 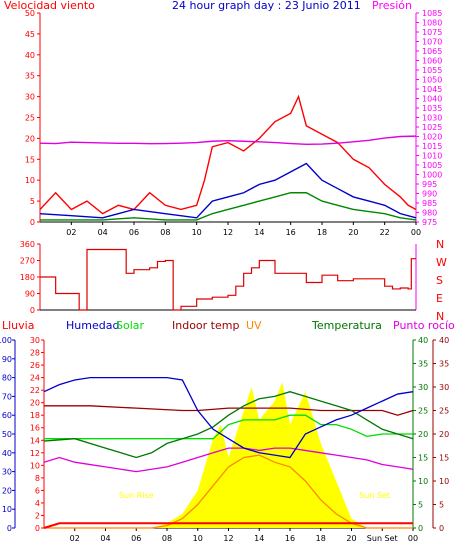 What do you see at coordinates (254, 325) in the screenshot?
I see `uv-label: UV` at bounding box center [254, 325].